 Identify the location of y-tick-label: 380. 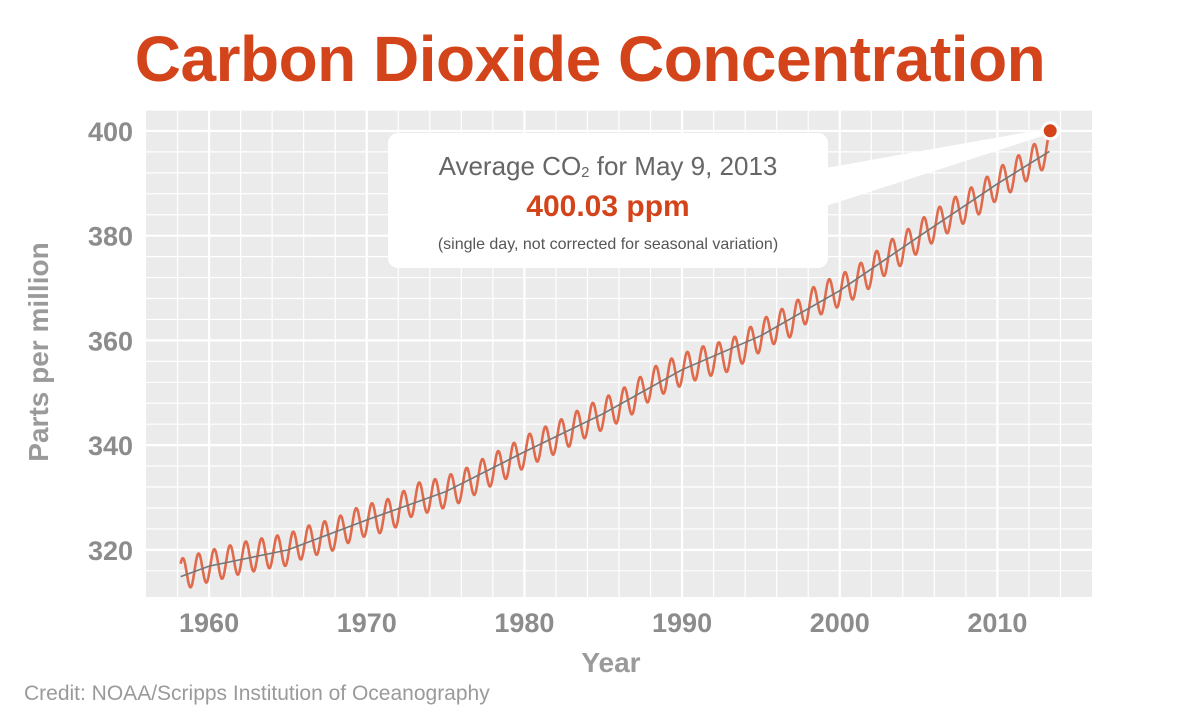
(110, 237).